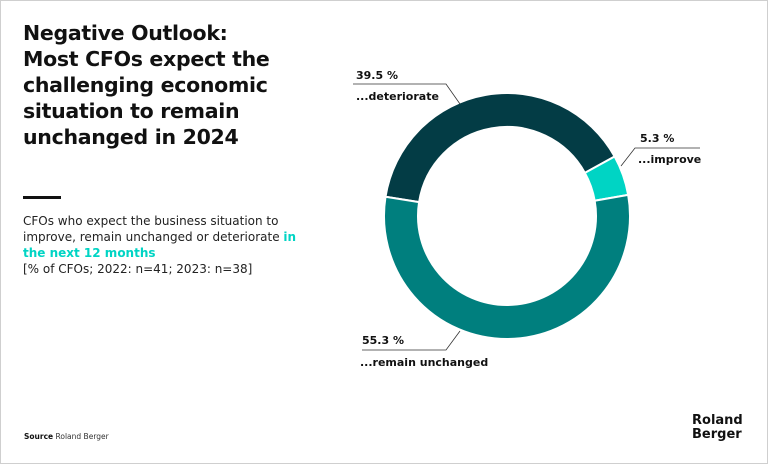 The width and height of the screenshot is (768, 464). What do you see at coordinates (160, 245) in the screenshot?
I see `subtitle-highlight: in the next 12 months` at bounding box center [160, 245].